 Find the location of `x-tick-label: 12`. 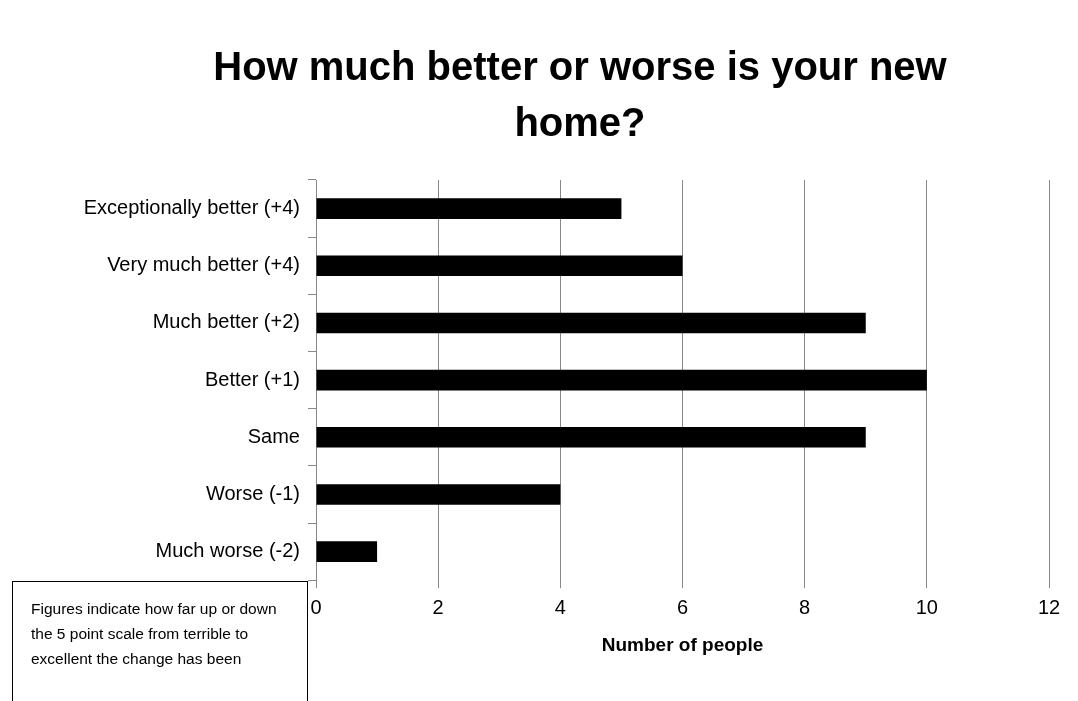

x-tick-label: 12 is located at coordinates (1049, 606).